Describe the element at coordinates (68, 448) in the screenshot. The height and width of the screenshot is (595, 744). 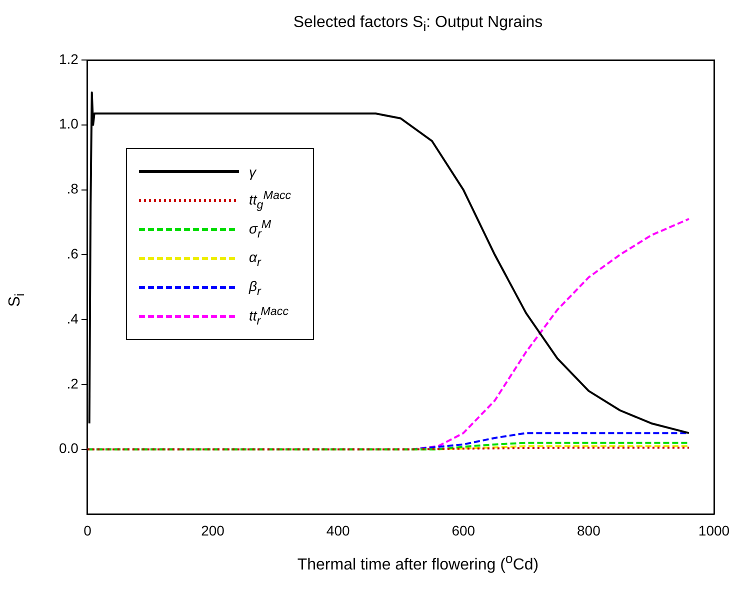
I see `y-tick-label: 0.0` at that location.